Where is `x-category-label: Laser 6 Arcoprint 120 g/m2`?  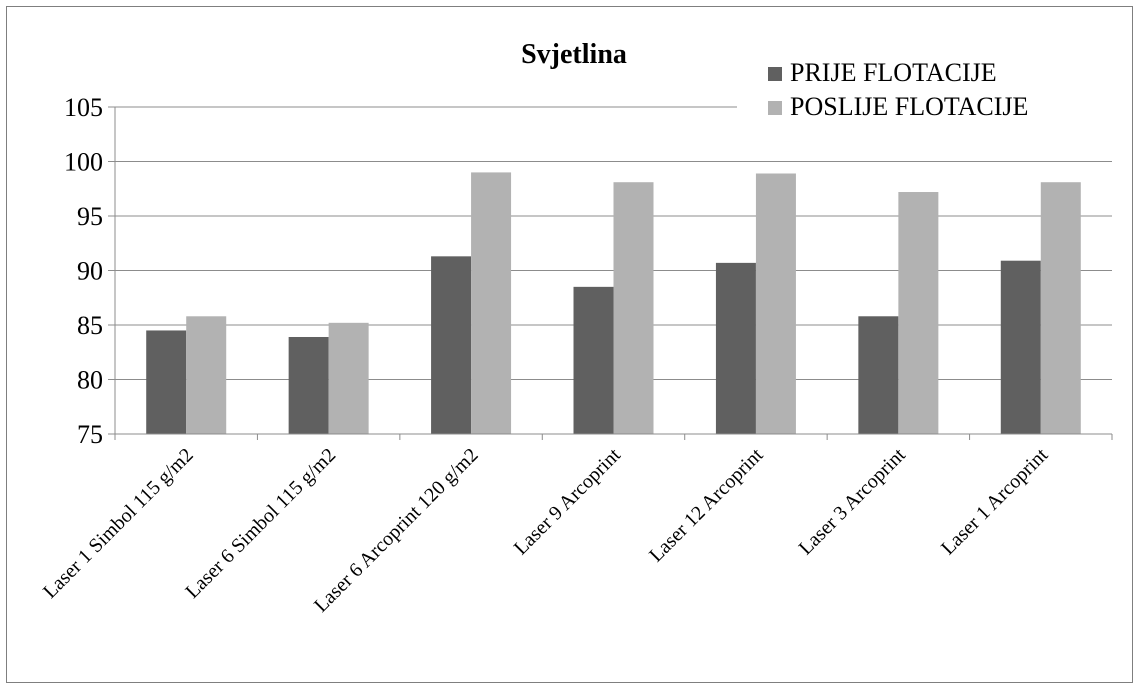
x-category-label: Laser 6 Arcoprint 120 g/m2 is located at coordinates (396, 530).